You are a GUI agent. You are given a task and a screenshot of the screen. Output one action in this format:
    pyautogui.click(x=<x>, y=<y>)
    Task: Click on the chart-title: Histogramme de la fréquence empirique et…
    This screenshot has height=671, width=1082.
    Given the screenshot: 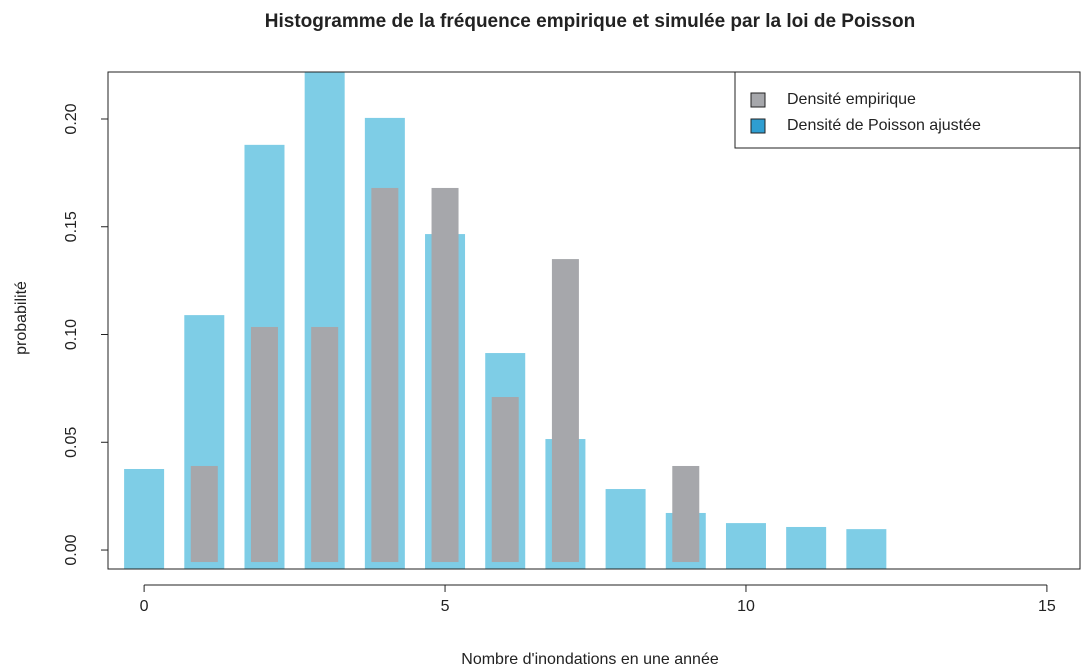 What is the action you would take?
    pyautogui.click(x=590, y=21)
    